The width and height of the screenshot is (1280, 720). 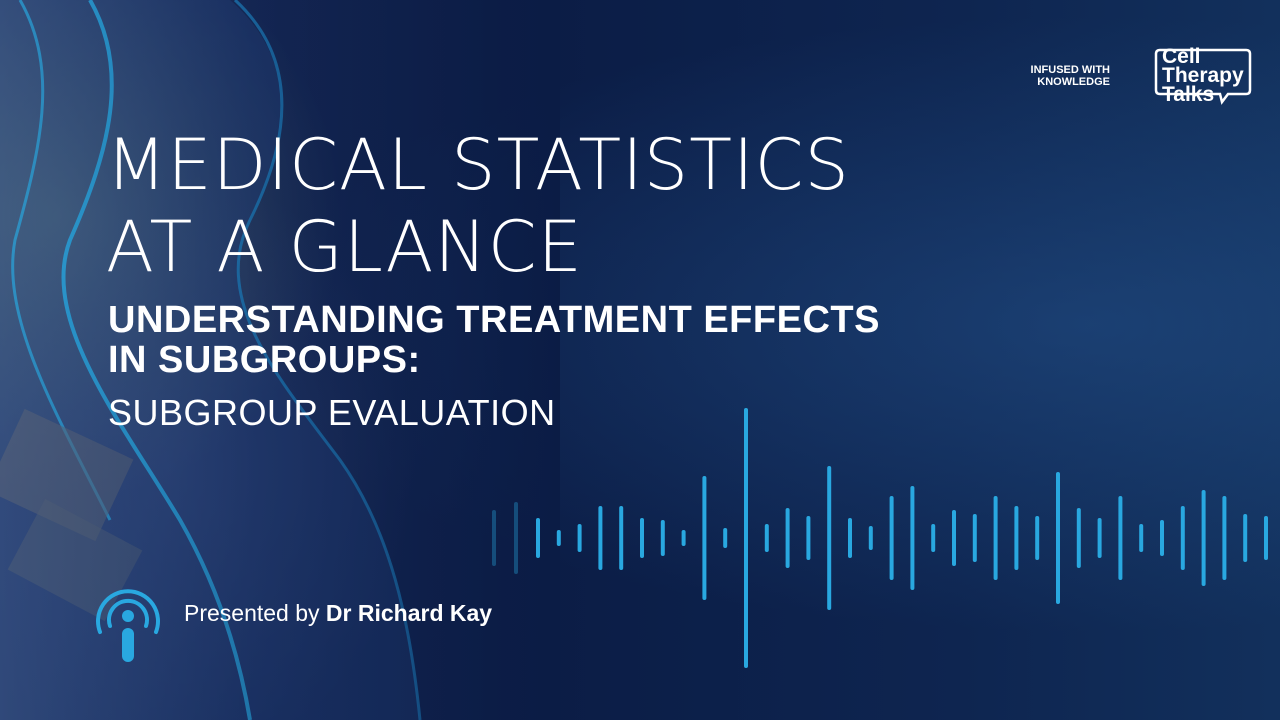 What do you see at coordinates (1181, 56) in the screenshot?
I see `logo-line-1: Cell` at bounding box center [1181, 56].